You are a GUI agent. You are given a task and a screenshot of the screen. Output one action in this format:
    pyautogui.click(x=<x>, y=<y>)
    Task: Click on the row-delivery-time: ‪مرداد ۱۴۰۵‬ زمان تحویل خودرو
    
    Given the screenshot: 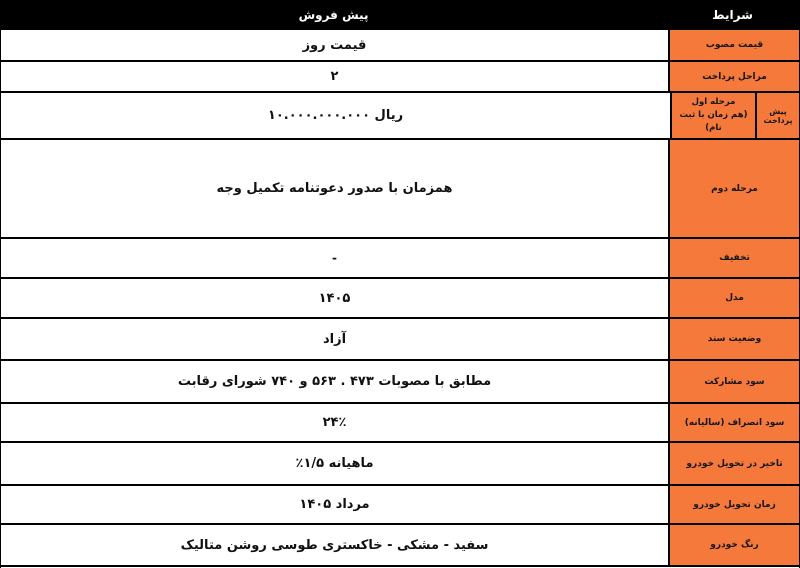 What is the action you would take?
    pyautogui.click(x=400, y=505)
    